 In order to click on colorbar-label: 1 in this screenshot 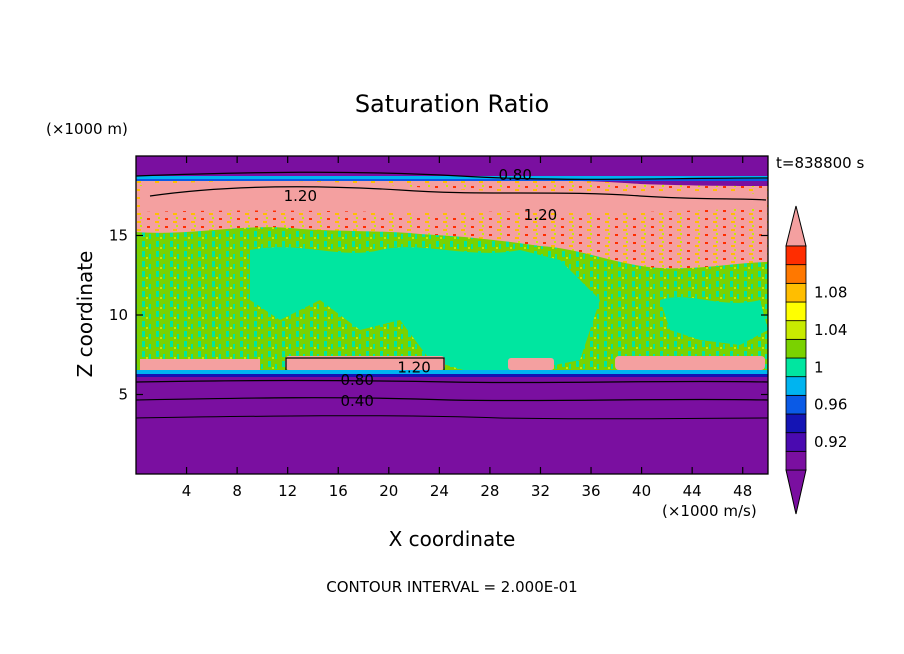, I will do `click(819, 367)`.